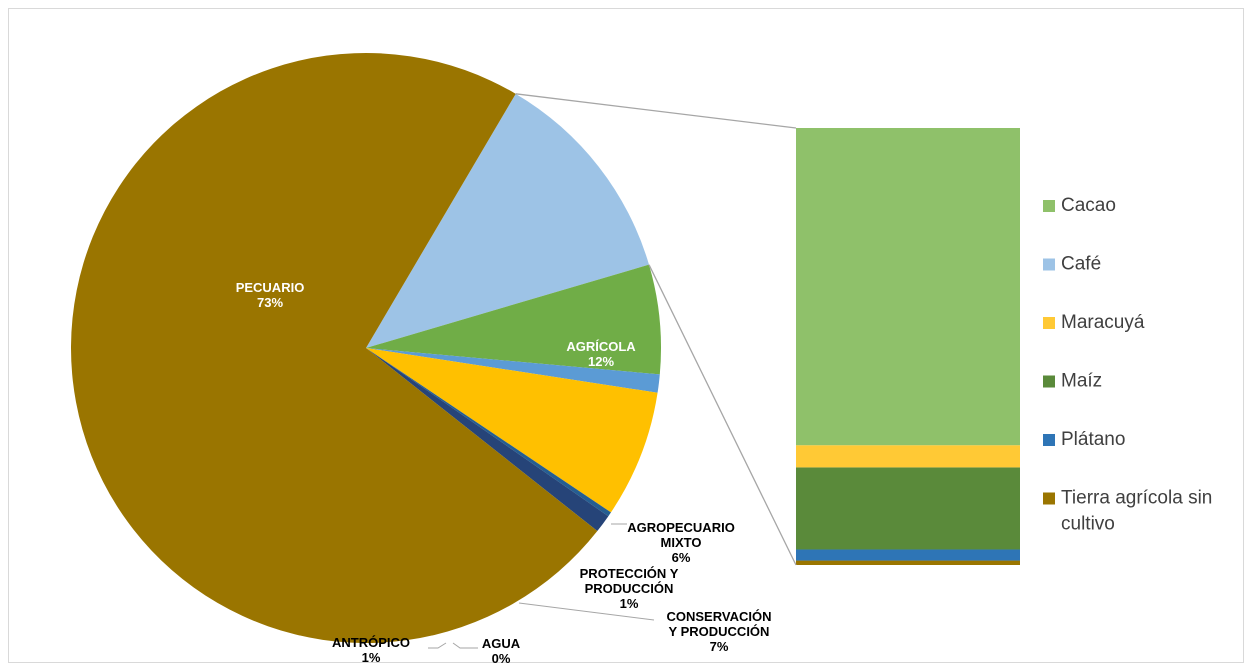 The height and width of the screenshot is (667, 1252). I want to click on legend-swatch-tierra-agricola-sin-cultivo, so click(1049, 498).